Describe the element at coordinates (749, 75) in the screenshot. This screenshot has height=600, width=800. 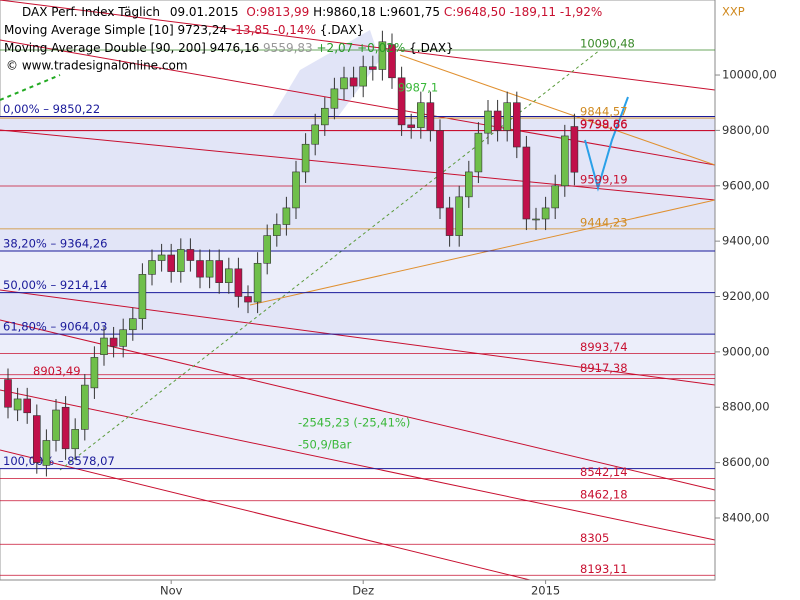
I see `y-tick-label: 10000,00` at that location.